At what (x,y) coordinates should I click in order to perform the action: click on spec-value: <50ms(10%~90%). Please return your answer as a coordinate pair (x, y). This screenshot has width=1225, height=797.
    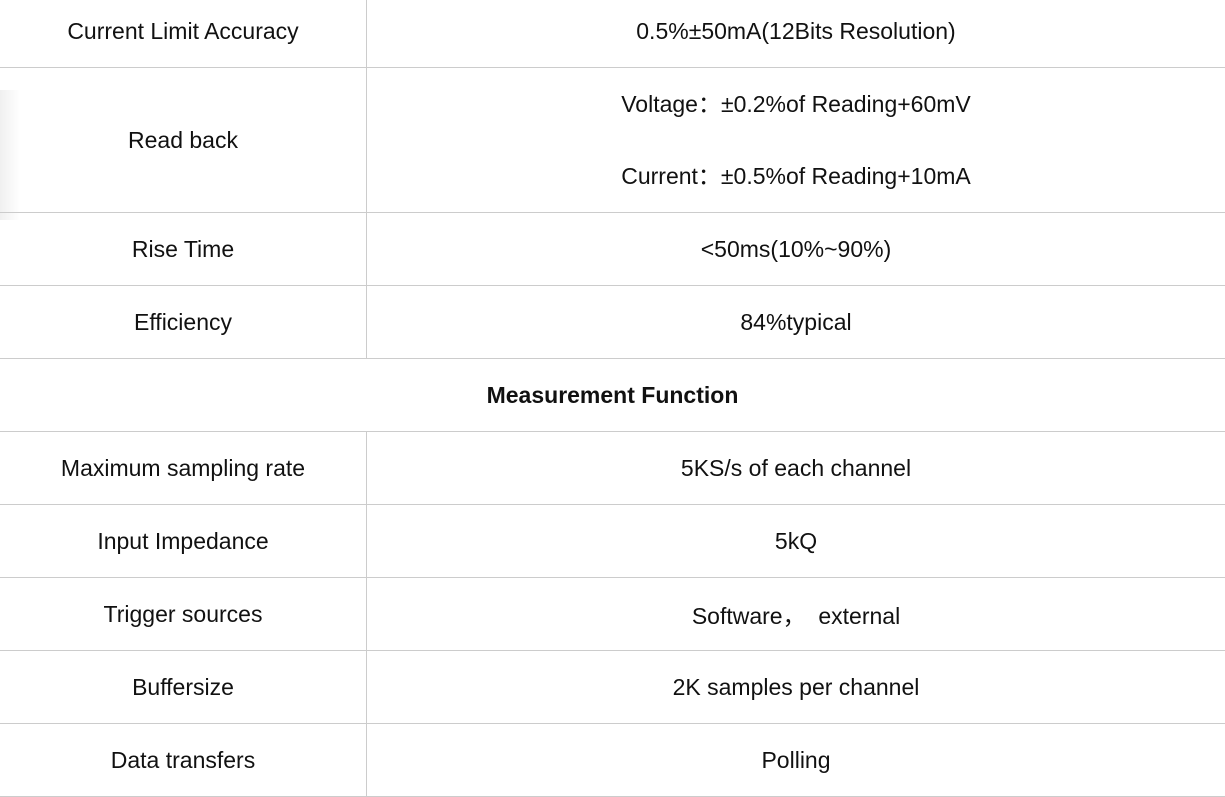
    Looking at the image, I should click on (796, 249).